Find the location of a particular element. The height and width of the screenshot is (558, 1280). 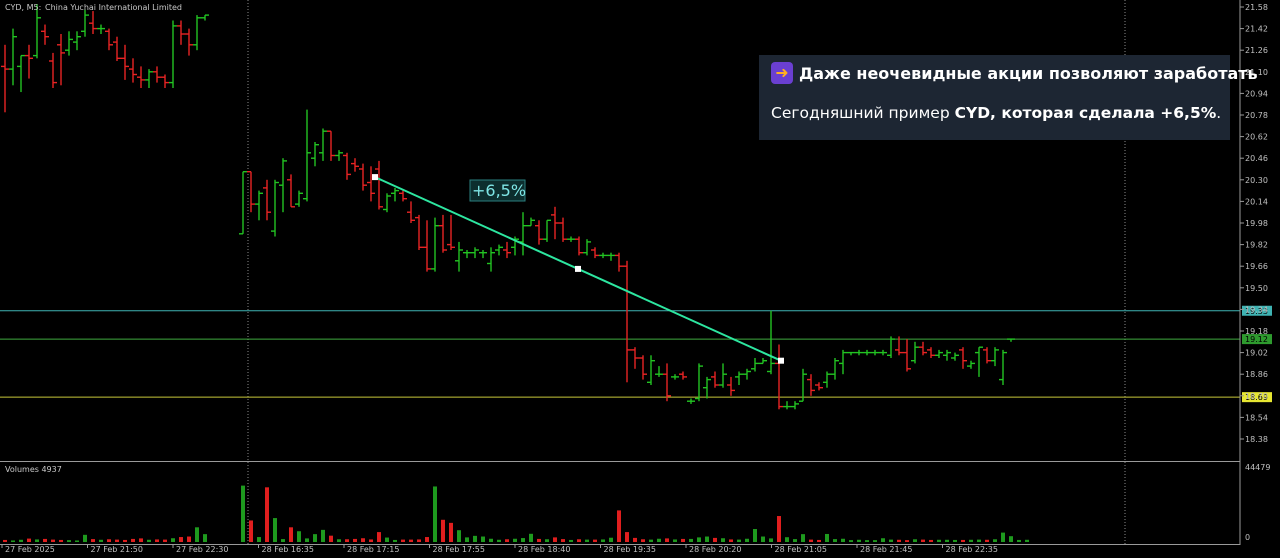

trendline-label-box is located at coordinates (497, 190).